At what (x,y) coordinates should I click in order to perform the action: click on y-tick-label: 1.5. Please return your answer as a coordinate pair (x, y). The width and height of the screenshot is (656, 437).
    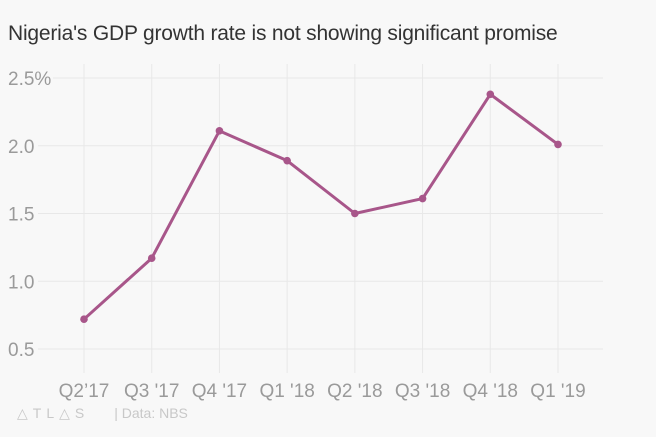
    Looking at the image, I should click on (21, 215).